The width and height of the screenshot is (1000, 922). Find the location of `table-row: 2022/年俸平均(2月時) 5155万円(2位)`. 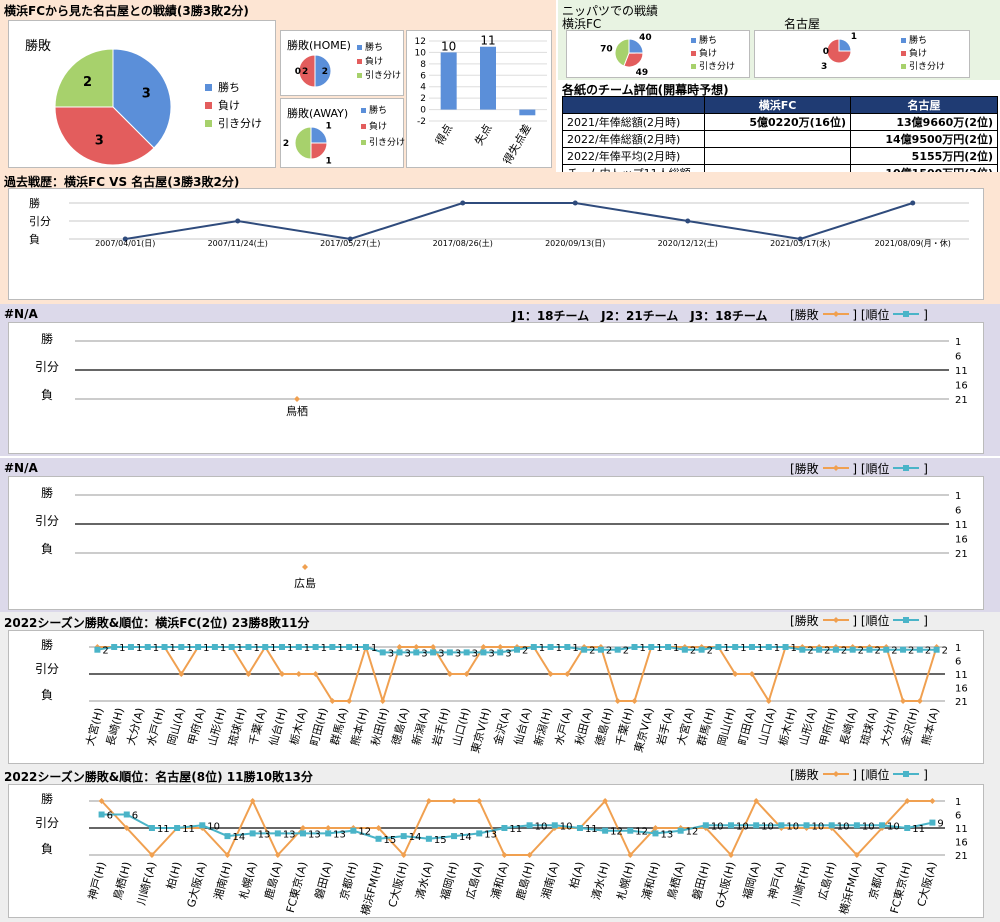

table-row: 2022/年俸平均(2月時) 5155万円(2位) is located at coordinates (780, 156).